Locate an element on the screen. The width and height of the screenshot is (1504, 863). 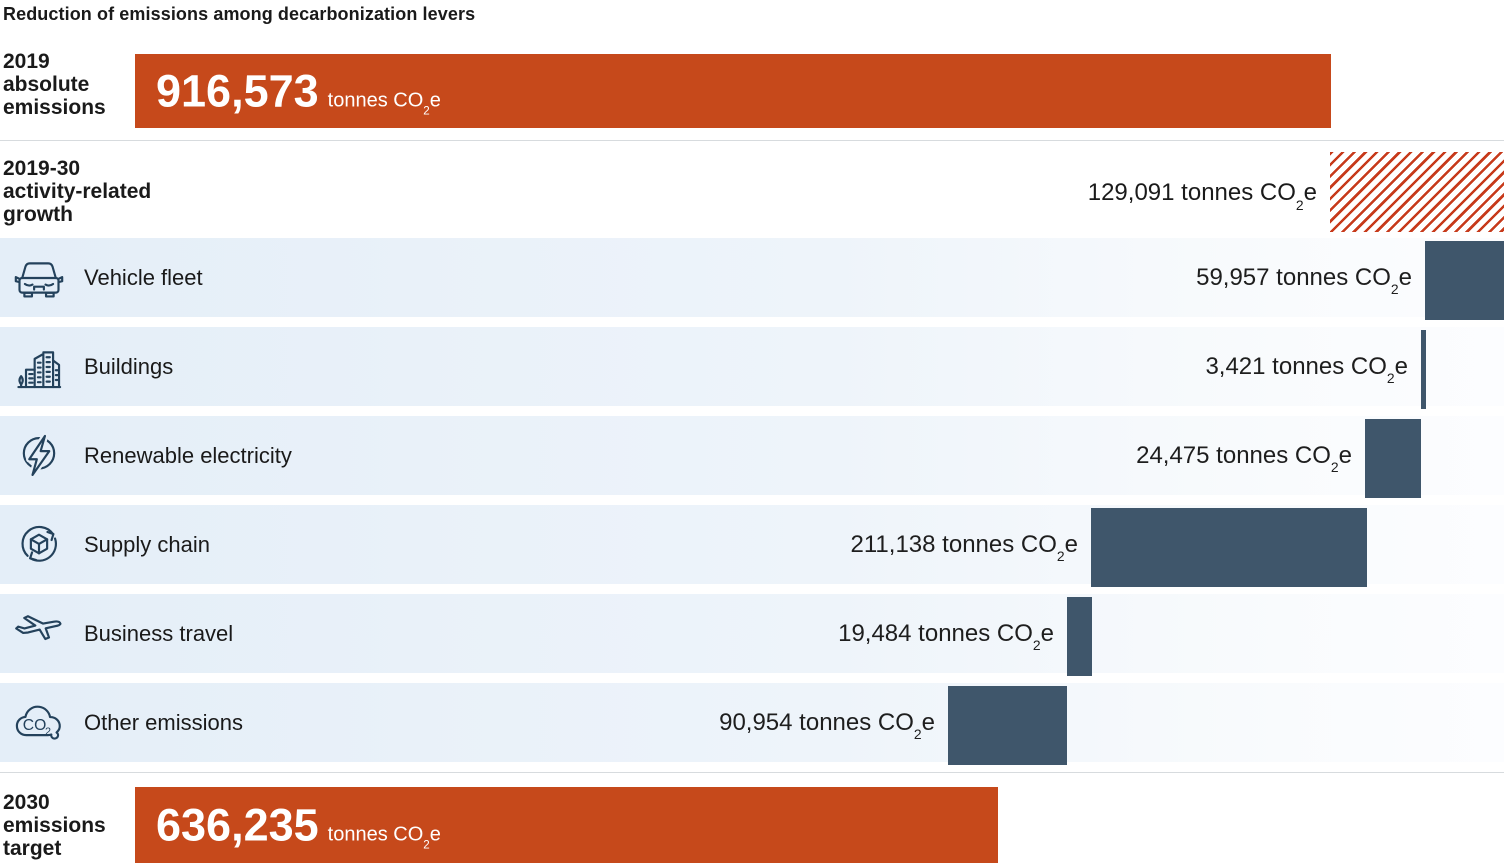
bar-buildings is located at coordinates (1423, 369).